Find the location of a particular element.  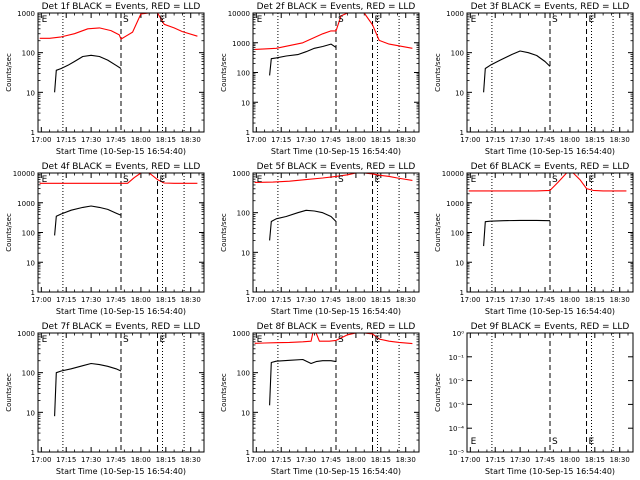

plot-title: Det 9f BLACK = Events, RED = LLD is located at coordinates (550, 327).